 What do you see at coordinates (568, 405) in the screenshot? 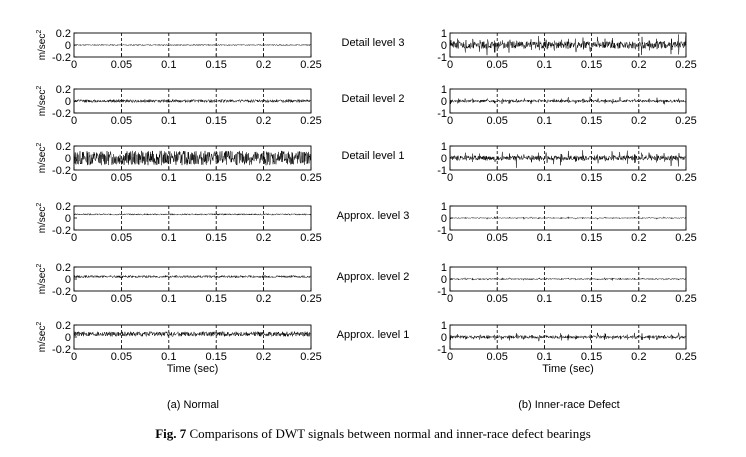
I see `panel-b-label: (b) Inner-race Defect` at bounding box center [568, 405].